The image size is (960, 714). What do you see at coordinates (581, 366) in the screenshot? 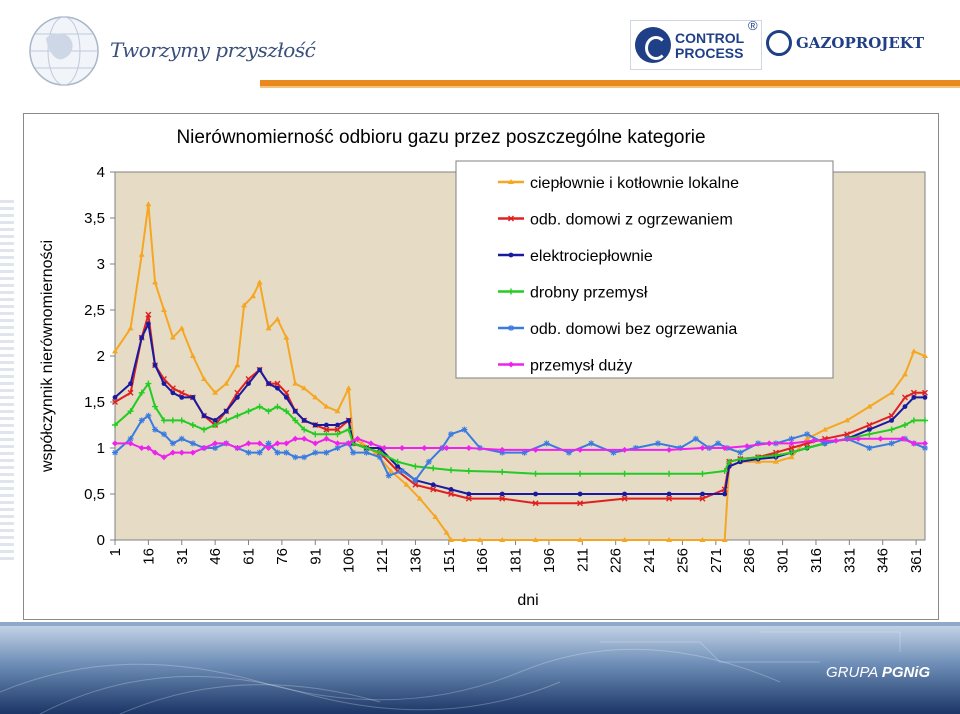
I see `legend-label: przemysł duży` at bounding box center [581, 366].